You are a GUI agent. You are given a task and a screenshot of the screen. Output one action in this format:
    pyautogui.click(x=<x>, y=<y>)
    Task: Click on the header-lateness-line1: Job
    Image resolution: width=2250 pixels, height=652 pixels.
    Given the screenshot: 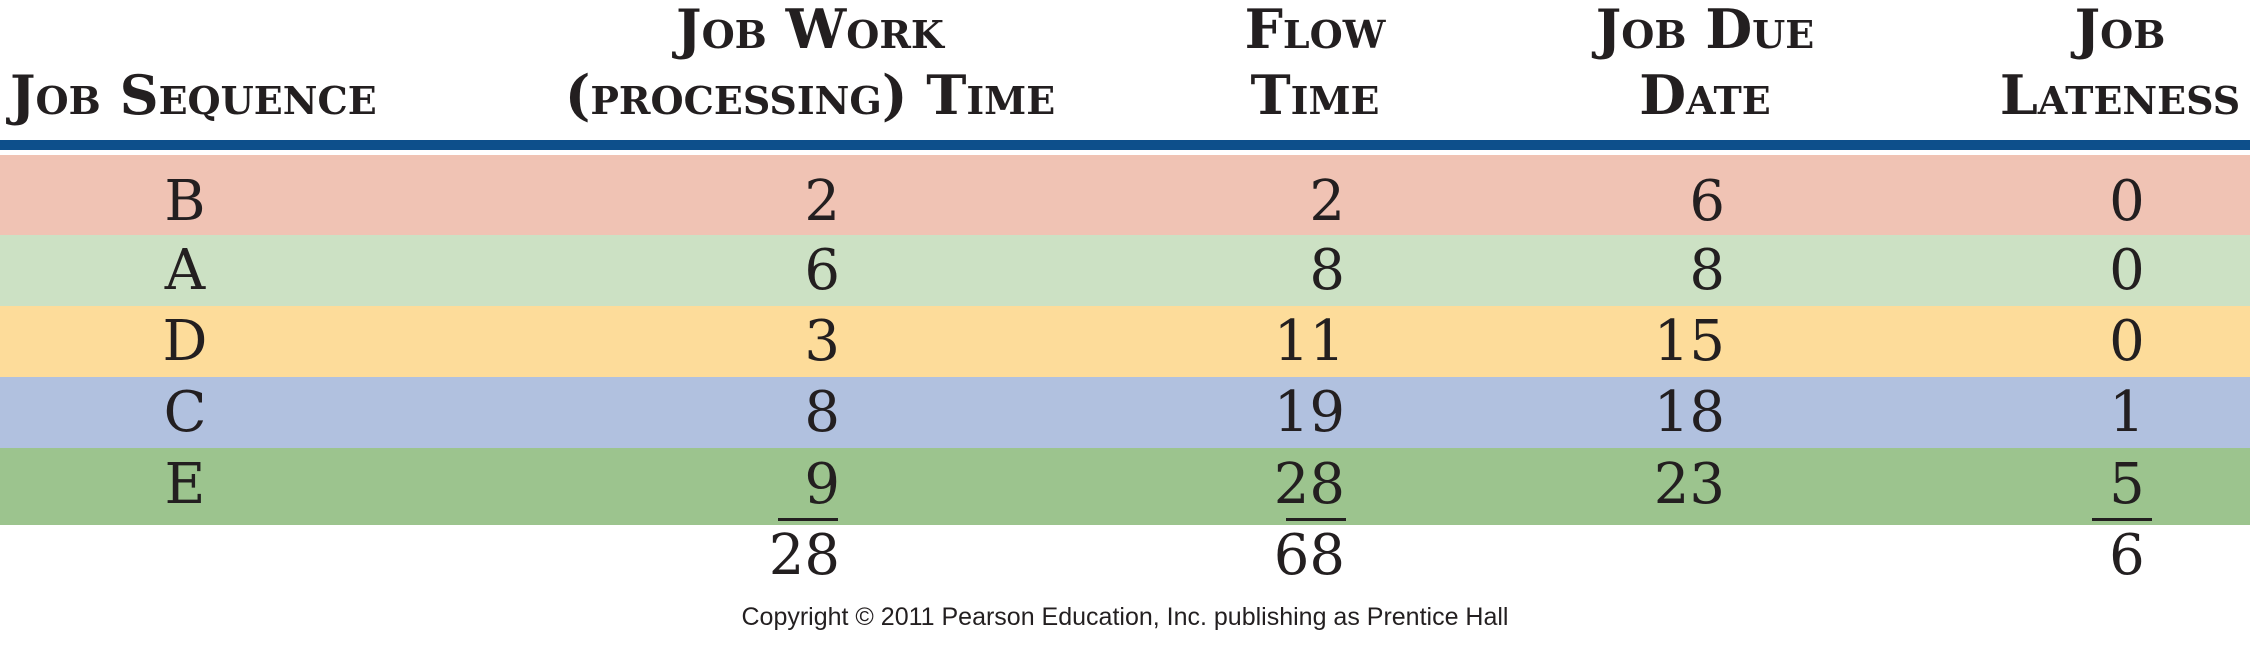 What is the action you would take?
    pyautogui.click(x=2120, y=30)
    